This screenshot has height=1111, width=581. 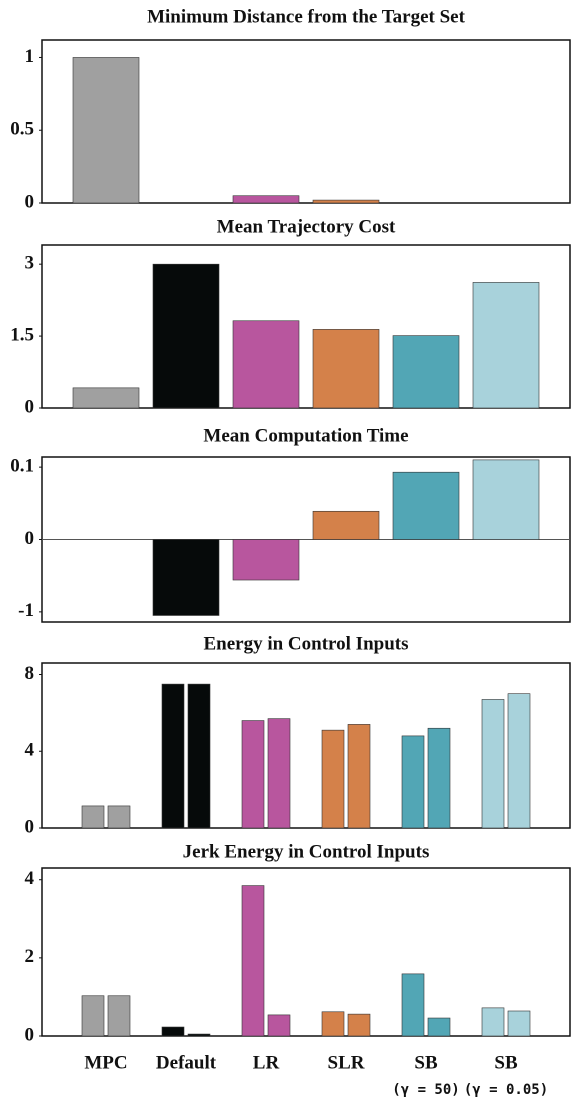 I want to click on y-tick-label: 2, so click(x=30, y=956).